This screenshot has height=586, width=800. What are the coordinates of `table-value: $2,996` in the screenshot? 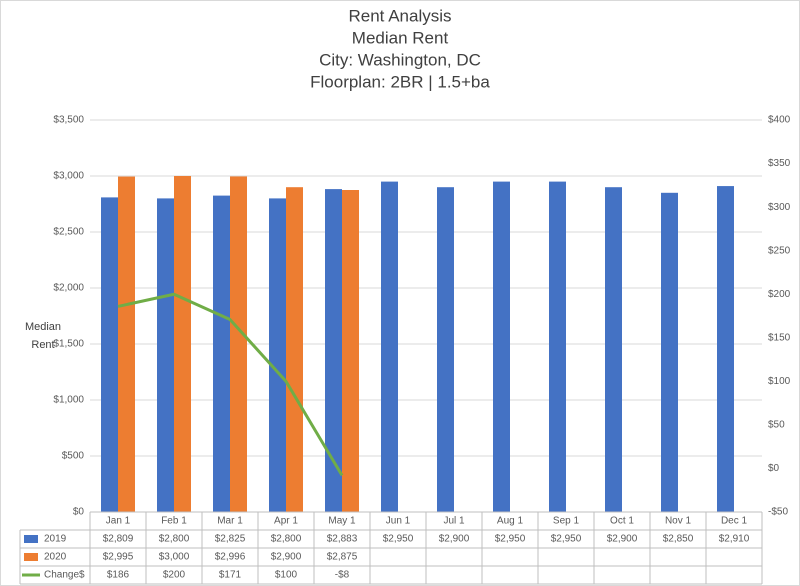 It's located at (230, 557).